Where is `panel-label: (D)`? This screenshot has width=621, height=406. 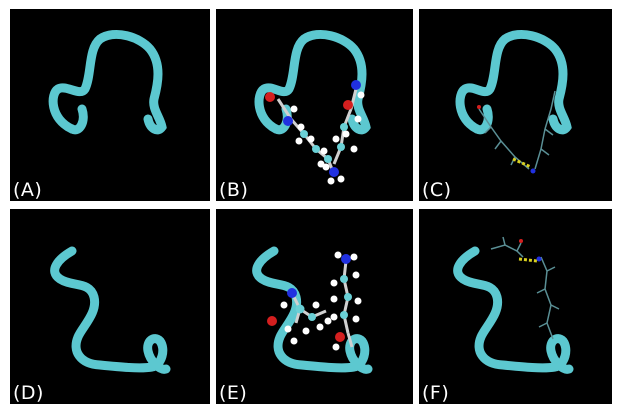
panel-label: (D) is located at coordinates (28, 393).